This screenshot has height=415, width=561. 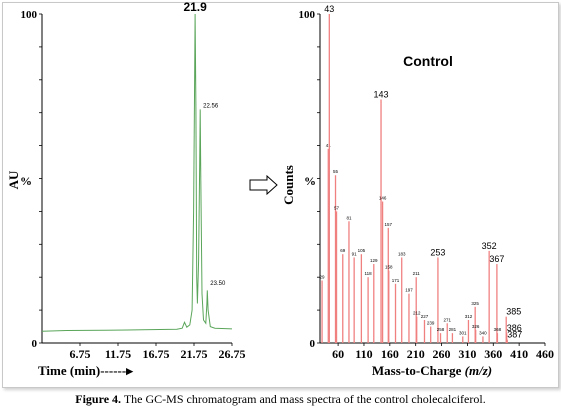 What do you see at coordinates (498, 329) in the screenshot?
I see `ms-peak-label: 368` at bounding box center [498, 329].